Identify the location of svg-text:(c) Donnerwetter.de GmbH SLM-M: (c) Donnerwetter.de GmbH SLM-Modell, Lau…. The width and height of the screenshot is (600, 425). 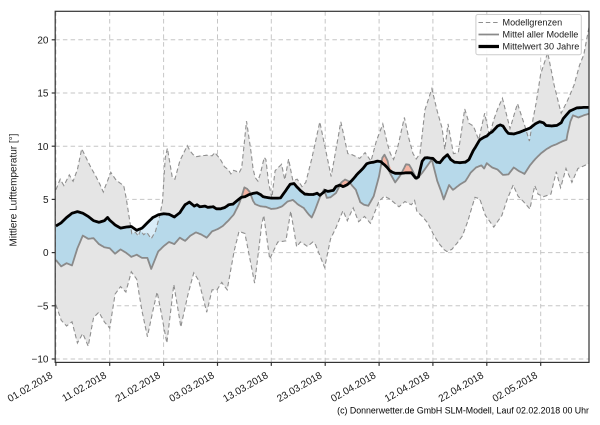
(463, 411).